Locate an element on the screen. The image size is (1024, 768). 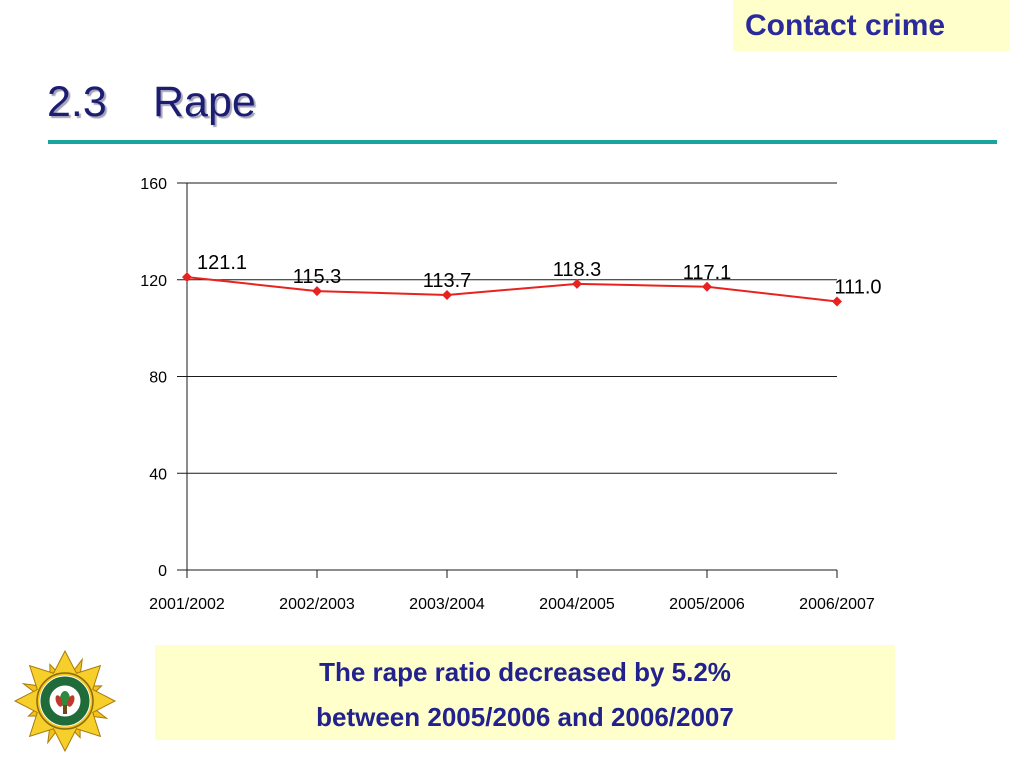
section-label-box: Contact crime is located at coordinates (871, 25).